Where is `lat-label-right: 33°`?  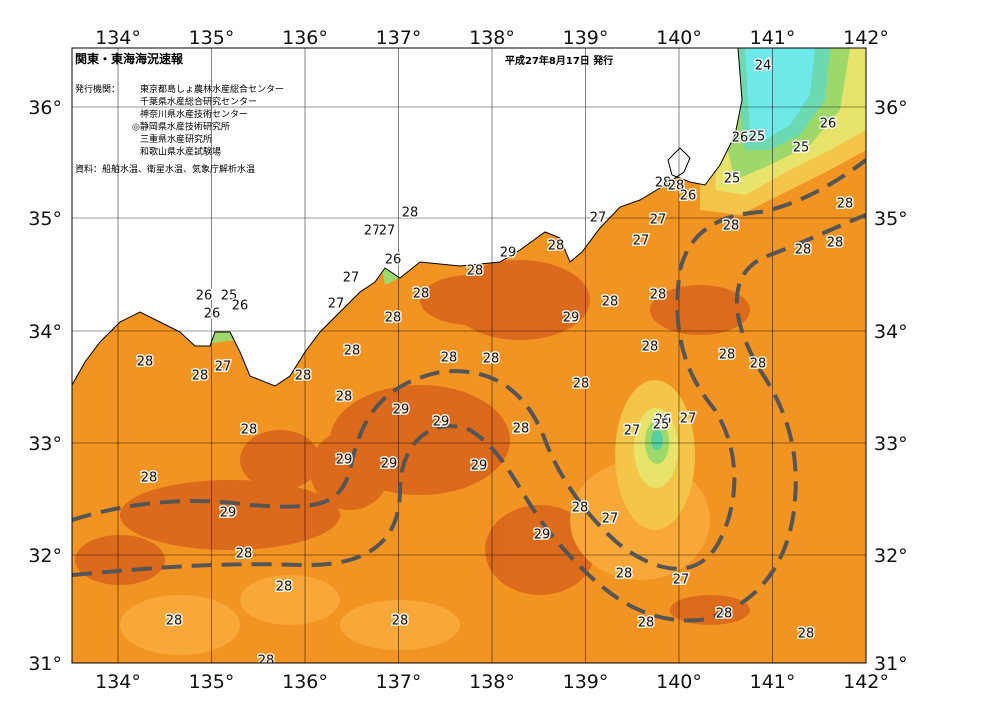
lat-label-right: 33° is located at coordinates (891, 444).